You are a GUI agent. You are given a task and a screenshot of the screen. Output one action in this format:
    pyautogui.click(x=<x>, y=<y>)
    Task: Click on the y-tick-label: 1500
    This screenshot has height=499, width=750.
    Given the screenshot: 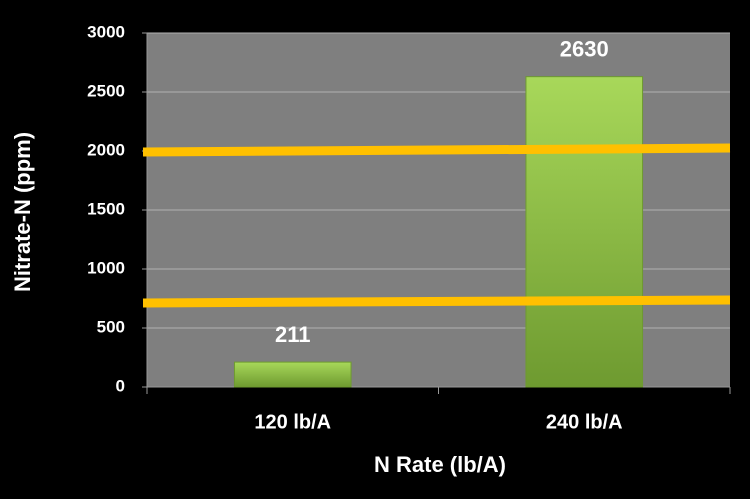 What is the action you would take?
    pyautogui.click(x=106, y=208)
    